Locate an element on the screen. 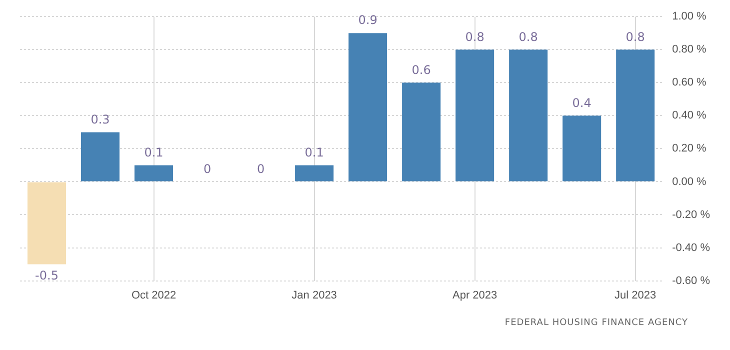 Image resolution: width=730 pixels, height=350 pixels. y-tick-label: -0.20 % is located at coordinates (691, 214).